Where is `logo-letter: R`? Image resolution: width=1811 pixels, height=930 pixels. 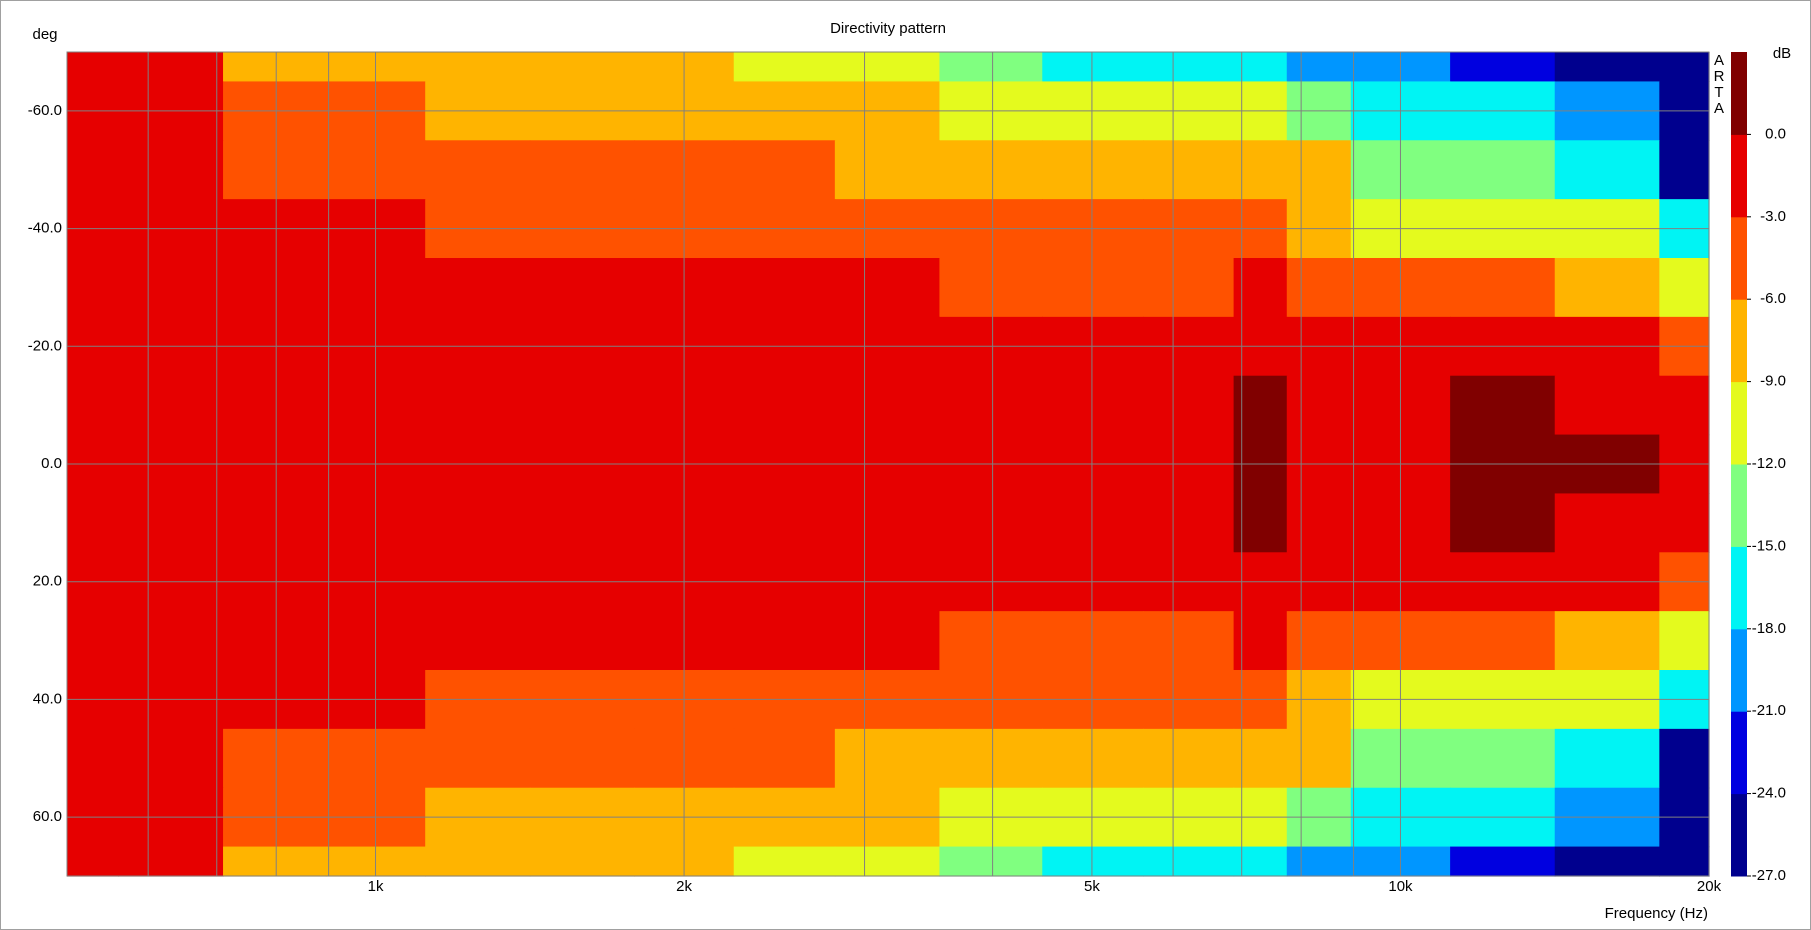 logo-letter: R is located at coordinates (1719, 76).